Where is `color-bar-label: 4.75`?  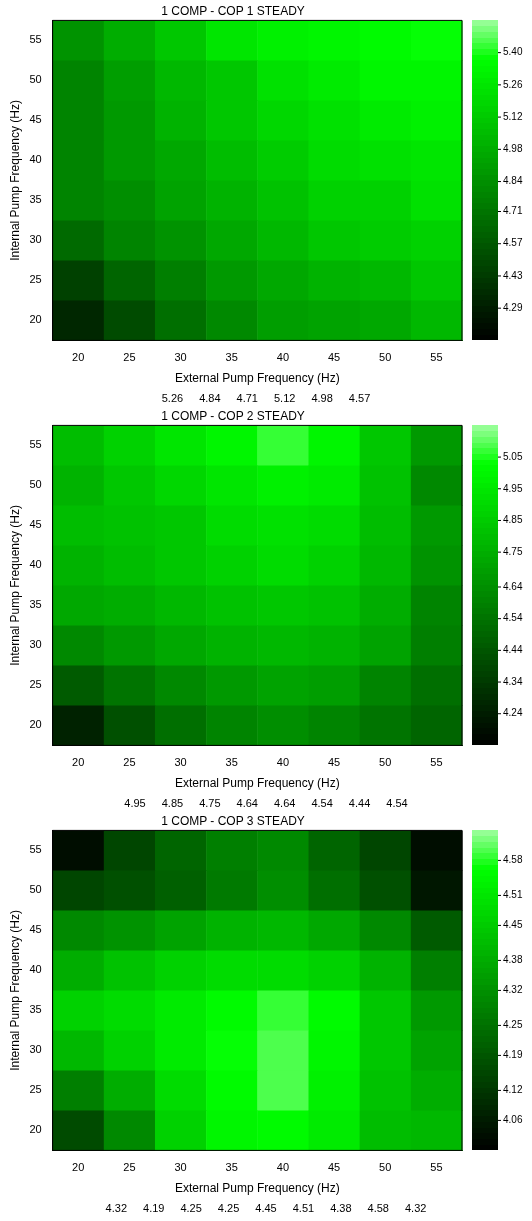
color-bar-label: 4.75 is located at coordinates (513, 551).